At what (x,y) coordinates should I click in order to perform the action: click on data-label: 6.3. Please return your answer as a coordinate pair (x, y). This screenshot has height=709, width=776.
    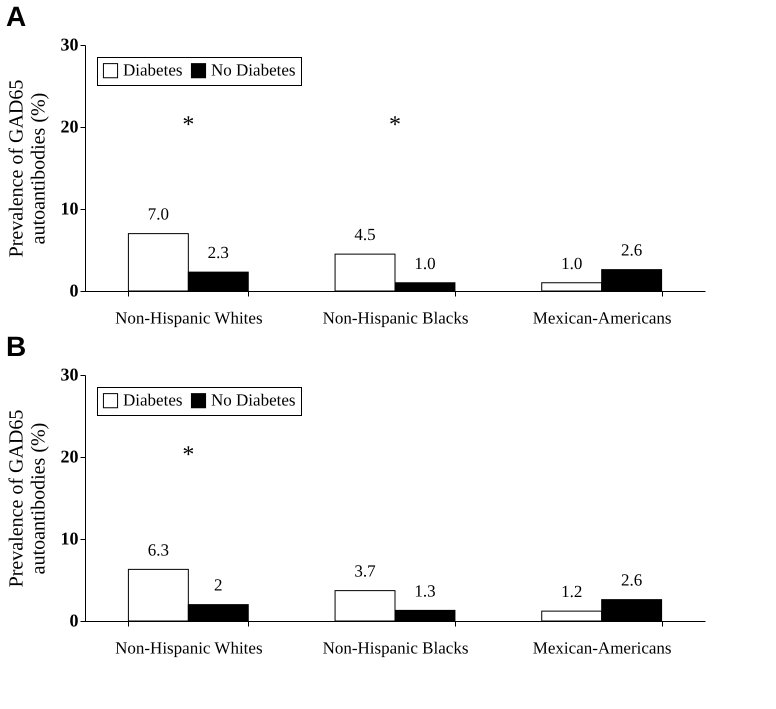
    Looking at the image, I should click on (158, 550).